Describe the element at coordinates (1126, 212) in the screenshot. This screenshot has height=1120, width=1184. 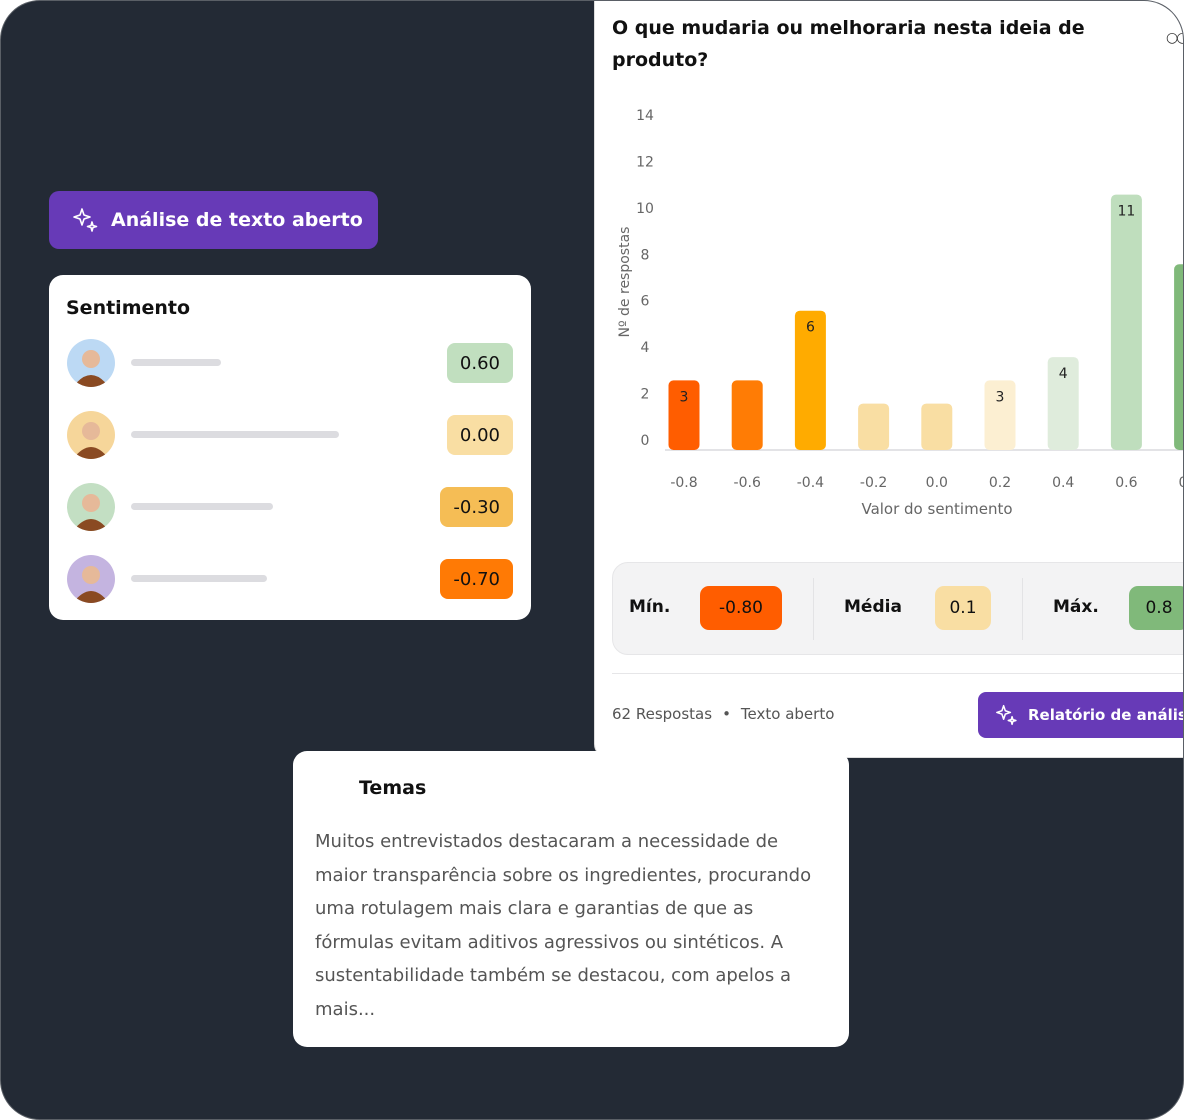
I see `bar-data-label: 11` at that location.